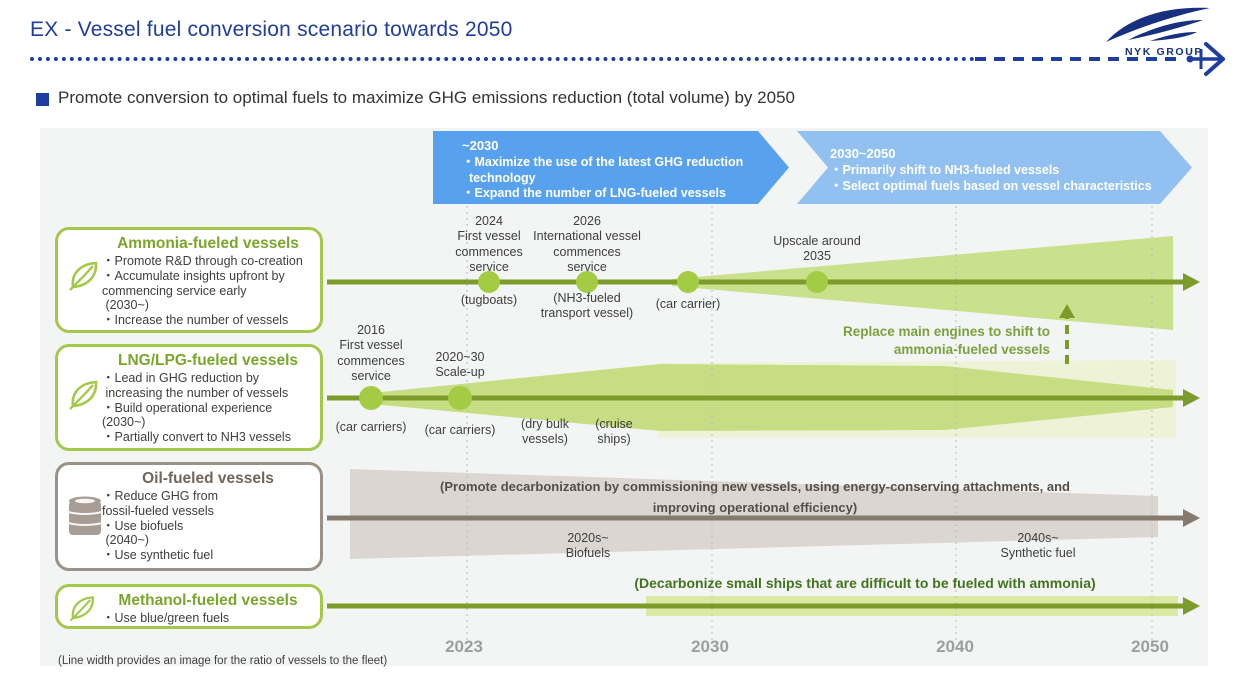 The width and height of the screenshot is (1247, 676). What do you see at coordinates (489, 300) in the screenshot?
I see `ammonia-event1-vessel-type: (tugboats)` at bounding box center [489, 300].